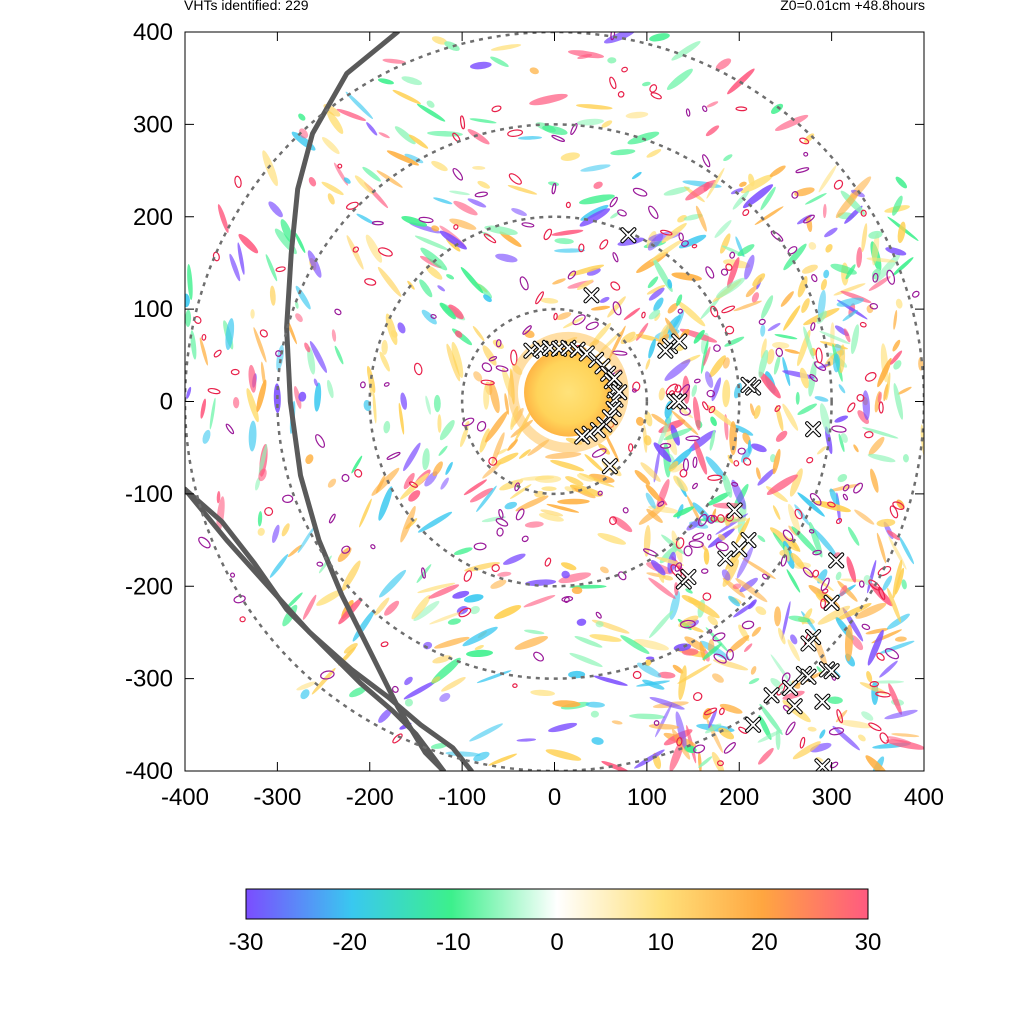 Image resolution: width=1024 pixels, height=1024 pixels. Describe the element at coordinates (149, 771) in the screenshot. I see `y-tick-label: -400` at that location.